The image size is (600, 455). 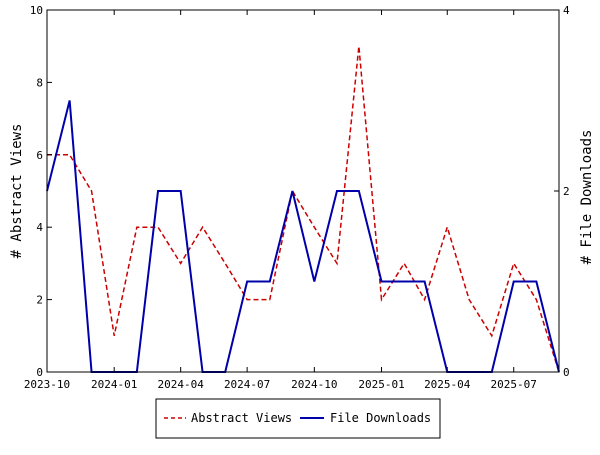 I want to click on legend-box, so click(x=298, y=418).